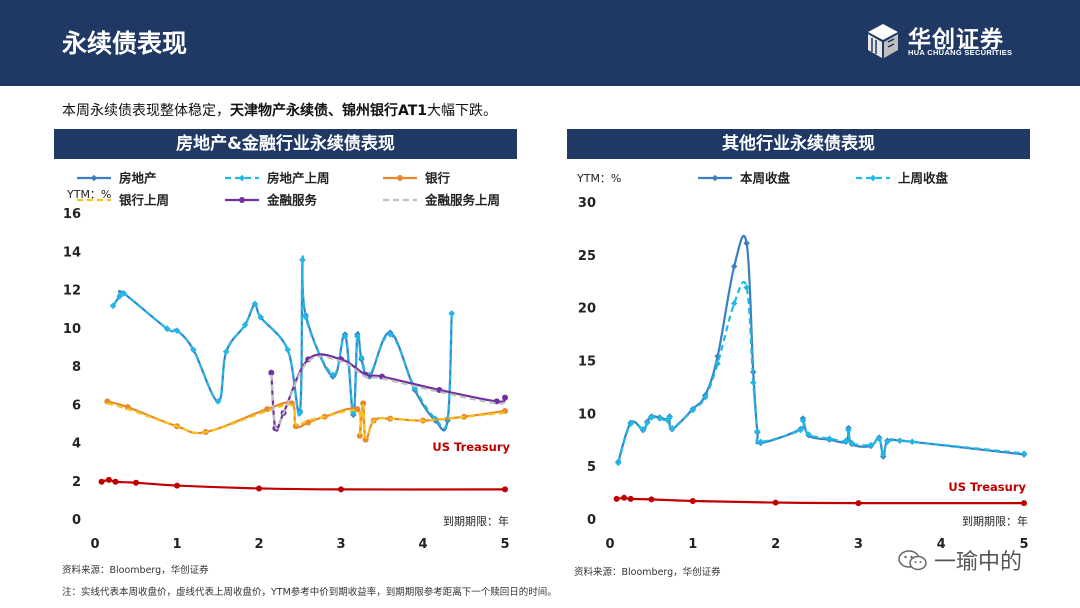 This screenshot has height=608, width=1080. What do you see at coordinates (798, 144) in the screenshot?
I see `right-panel-title: 其他行业永续债表现` at bounding box center [798, 144].